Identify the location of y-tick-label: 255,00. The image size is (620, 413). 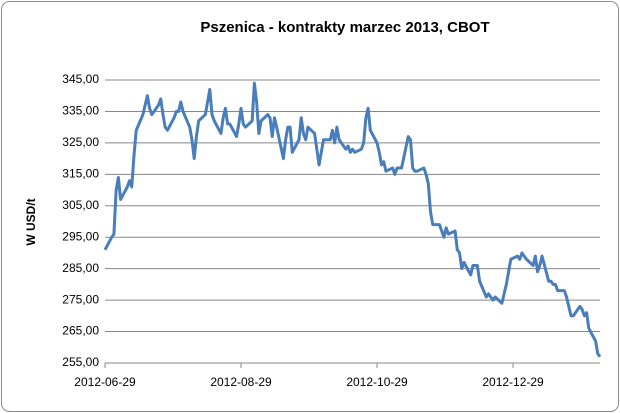
(80, 362).